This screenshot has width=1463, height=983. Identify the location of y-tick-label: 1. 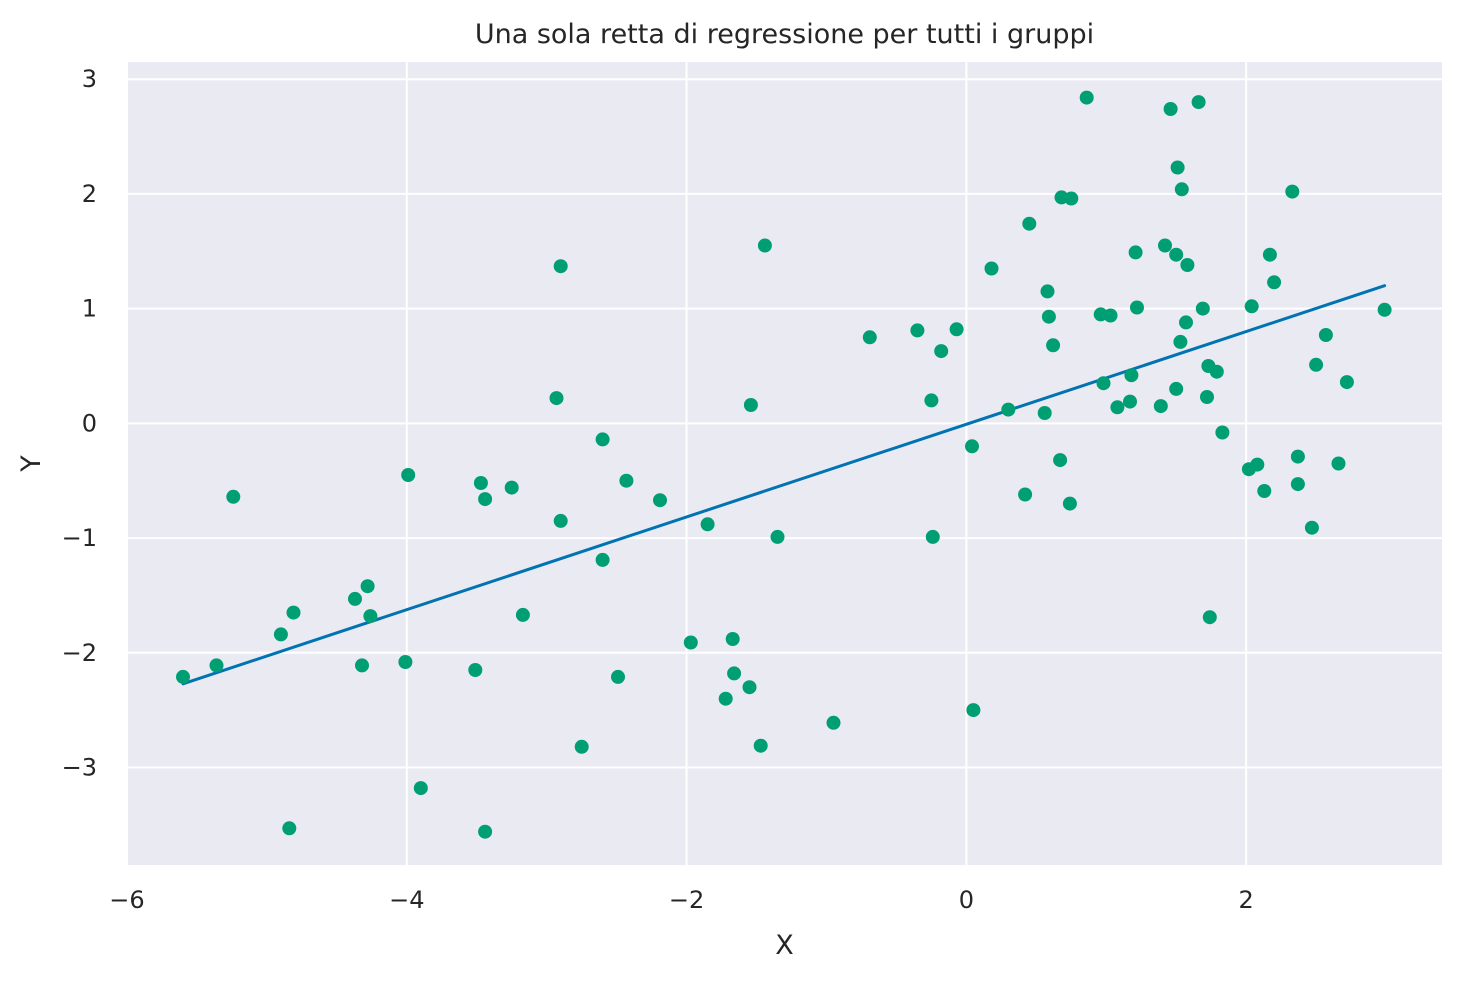
(89, 309).